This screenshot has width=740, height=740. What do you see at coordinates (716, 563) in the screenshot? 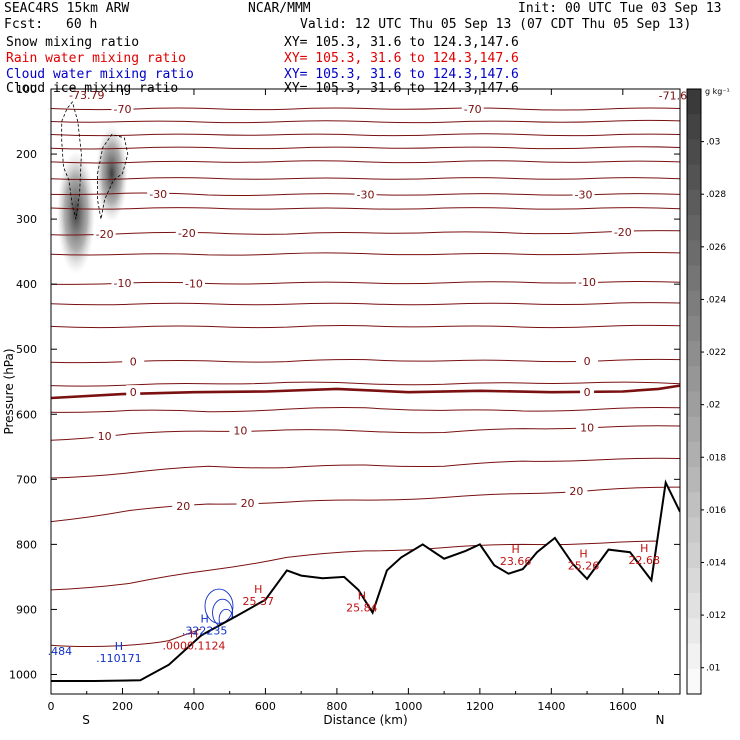
I see `colorbar-label: .014` at bounding box center [716, 563].